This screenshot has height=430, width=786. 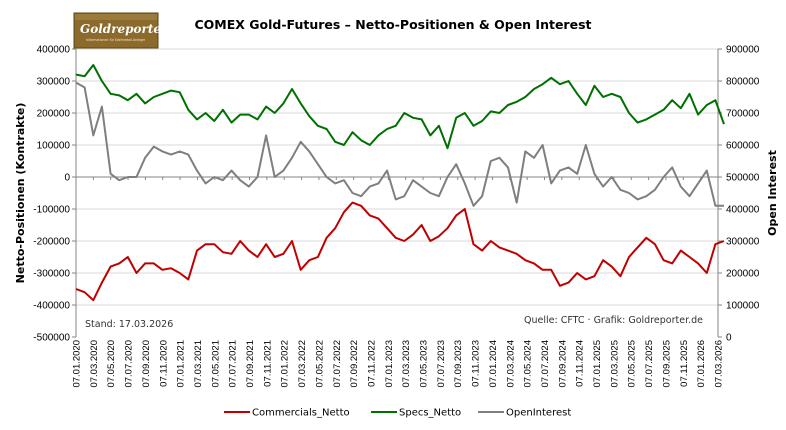 I want to click on logo-text: Goldreporter, so click(x=124, y=29).